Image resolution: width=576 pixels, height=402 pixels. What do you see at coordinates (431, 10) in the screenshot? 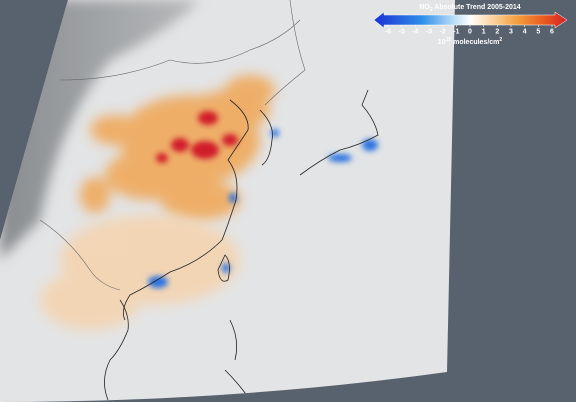
I see `title-subscript: 2` at bounding box center [431, 10].